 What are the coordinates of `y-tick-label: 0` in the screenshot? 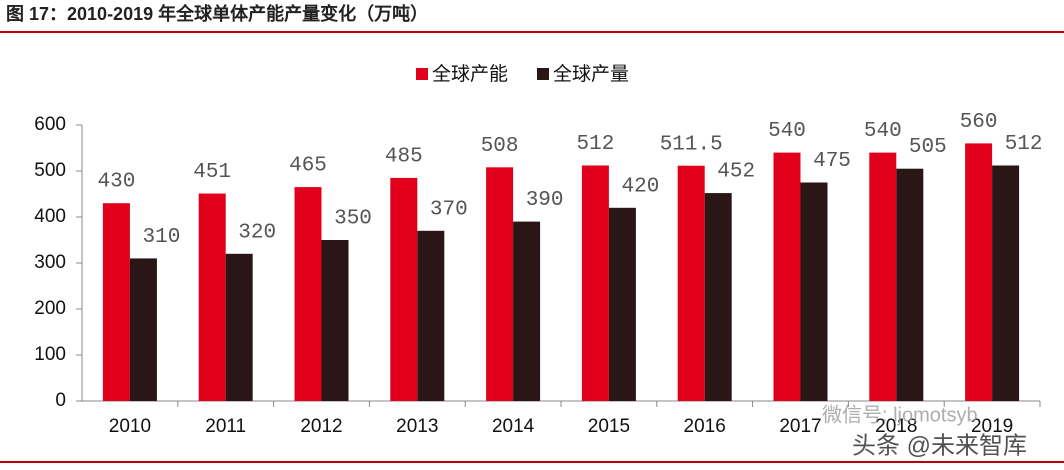 It's located at (60, 400).